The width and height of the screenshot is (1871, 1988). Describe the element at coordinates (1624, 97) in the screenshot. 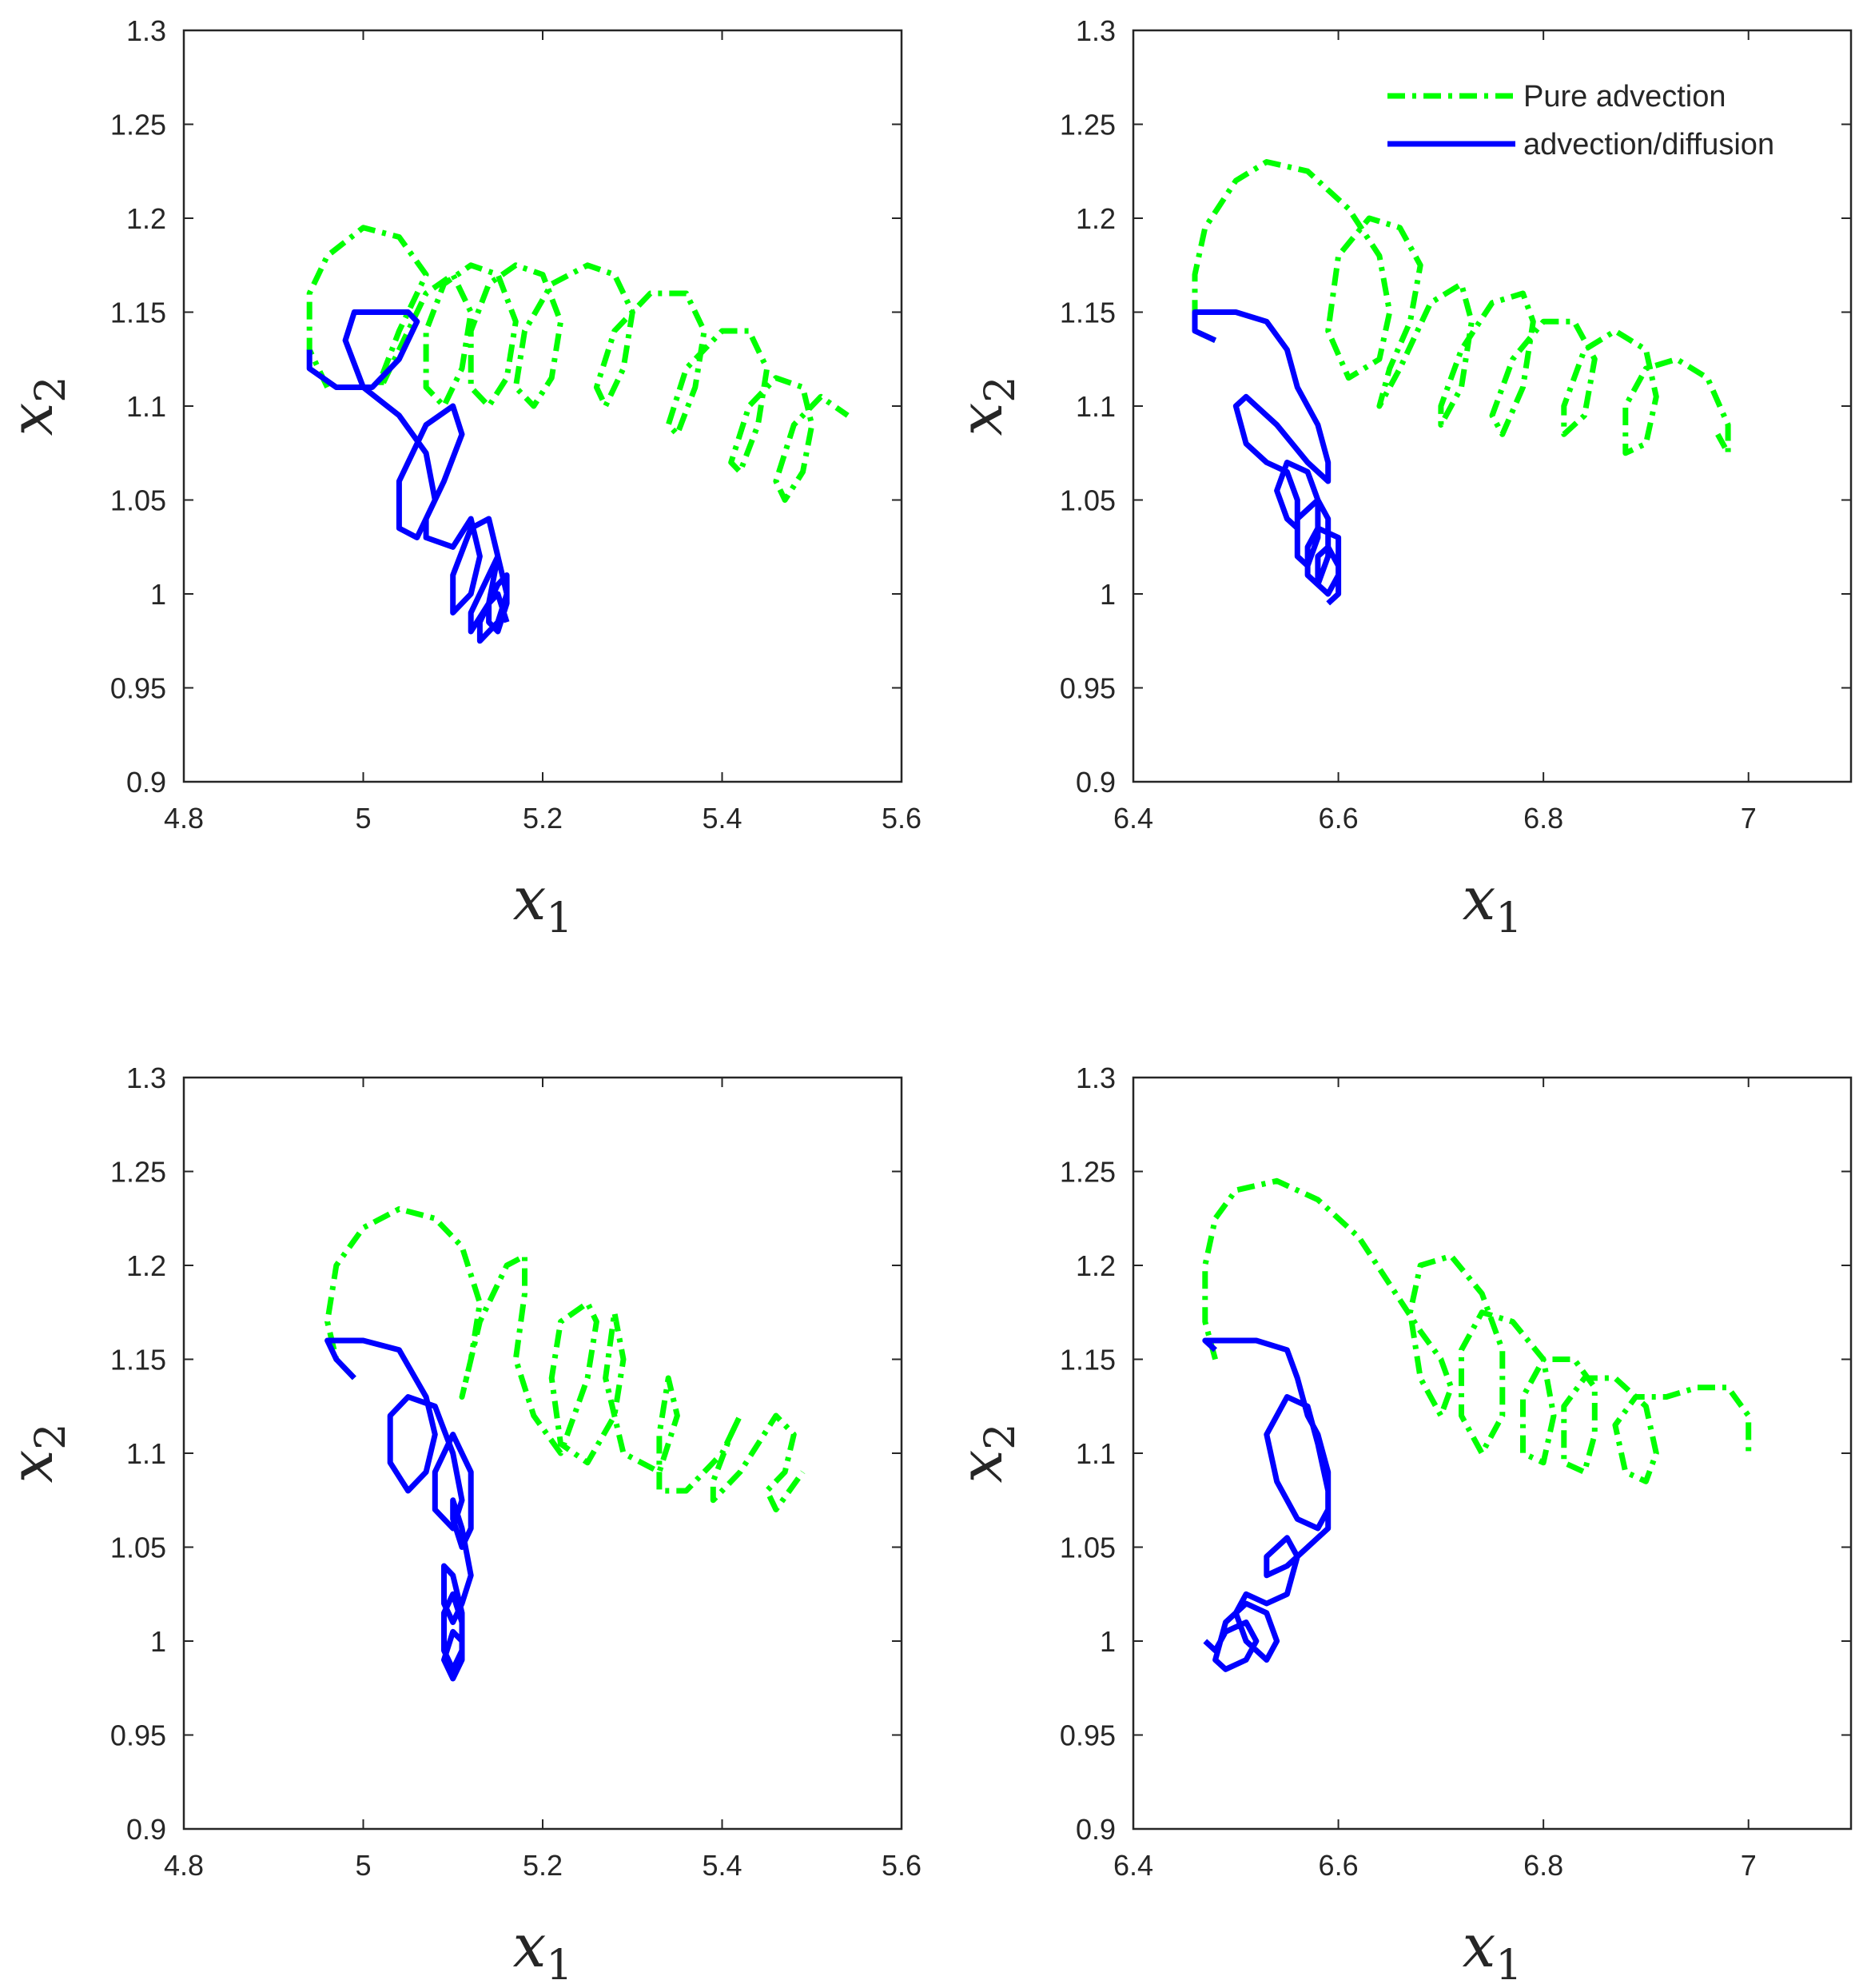

I see `legend-label: Pure advection` at that location.